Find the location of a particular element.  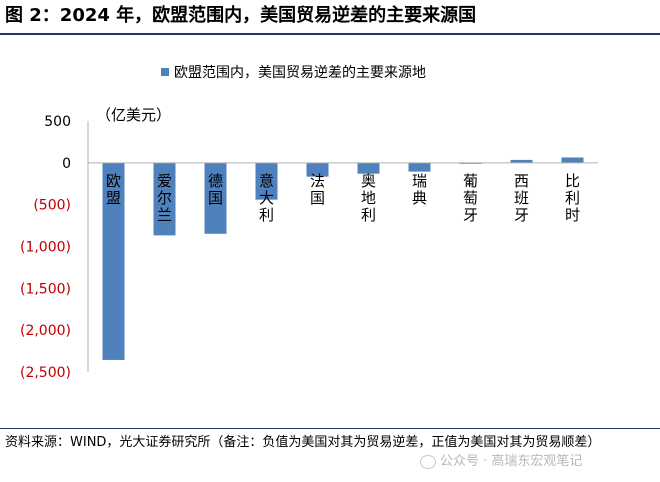

category-label-9: 比 is located at coordinates (572, 181).